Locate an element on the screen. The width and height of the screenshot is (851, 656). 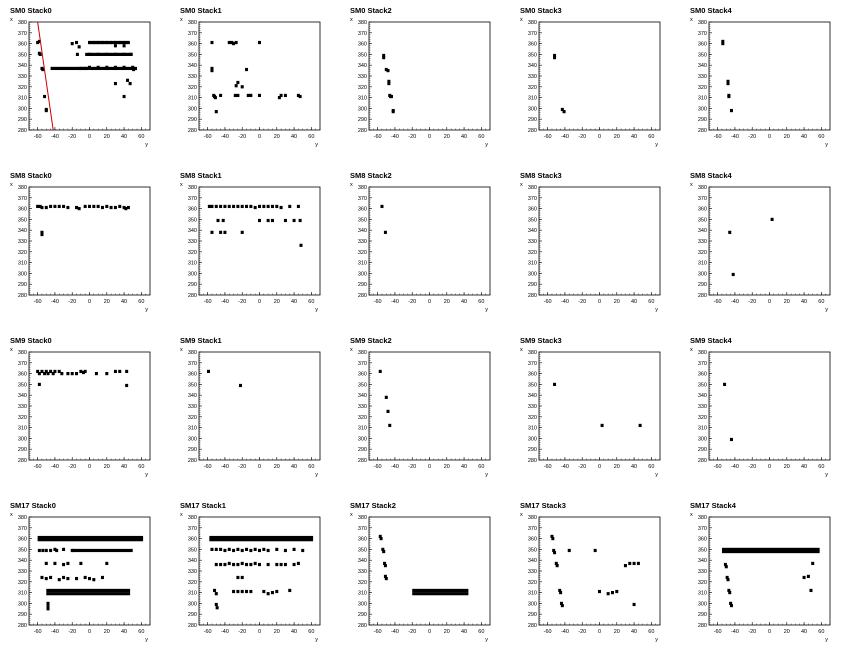
panel-title: SM8 Stack0 is located at coordinates (31, 175).